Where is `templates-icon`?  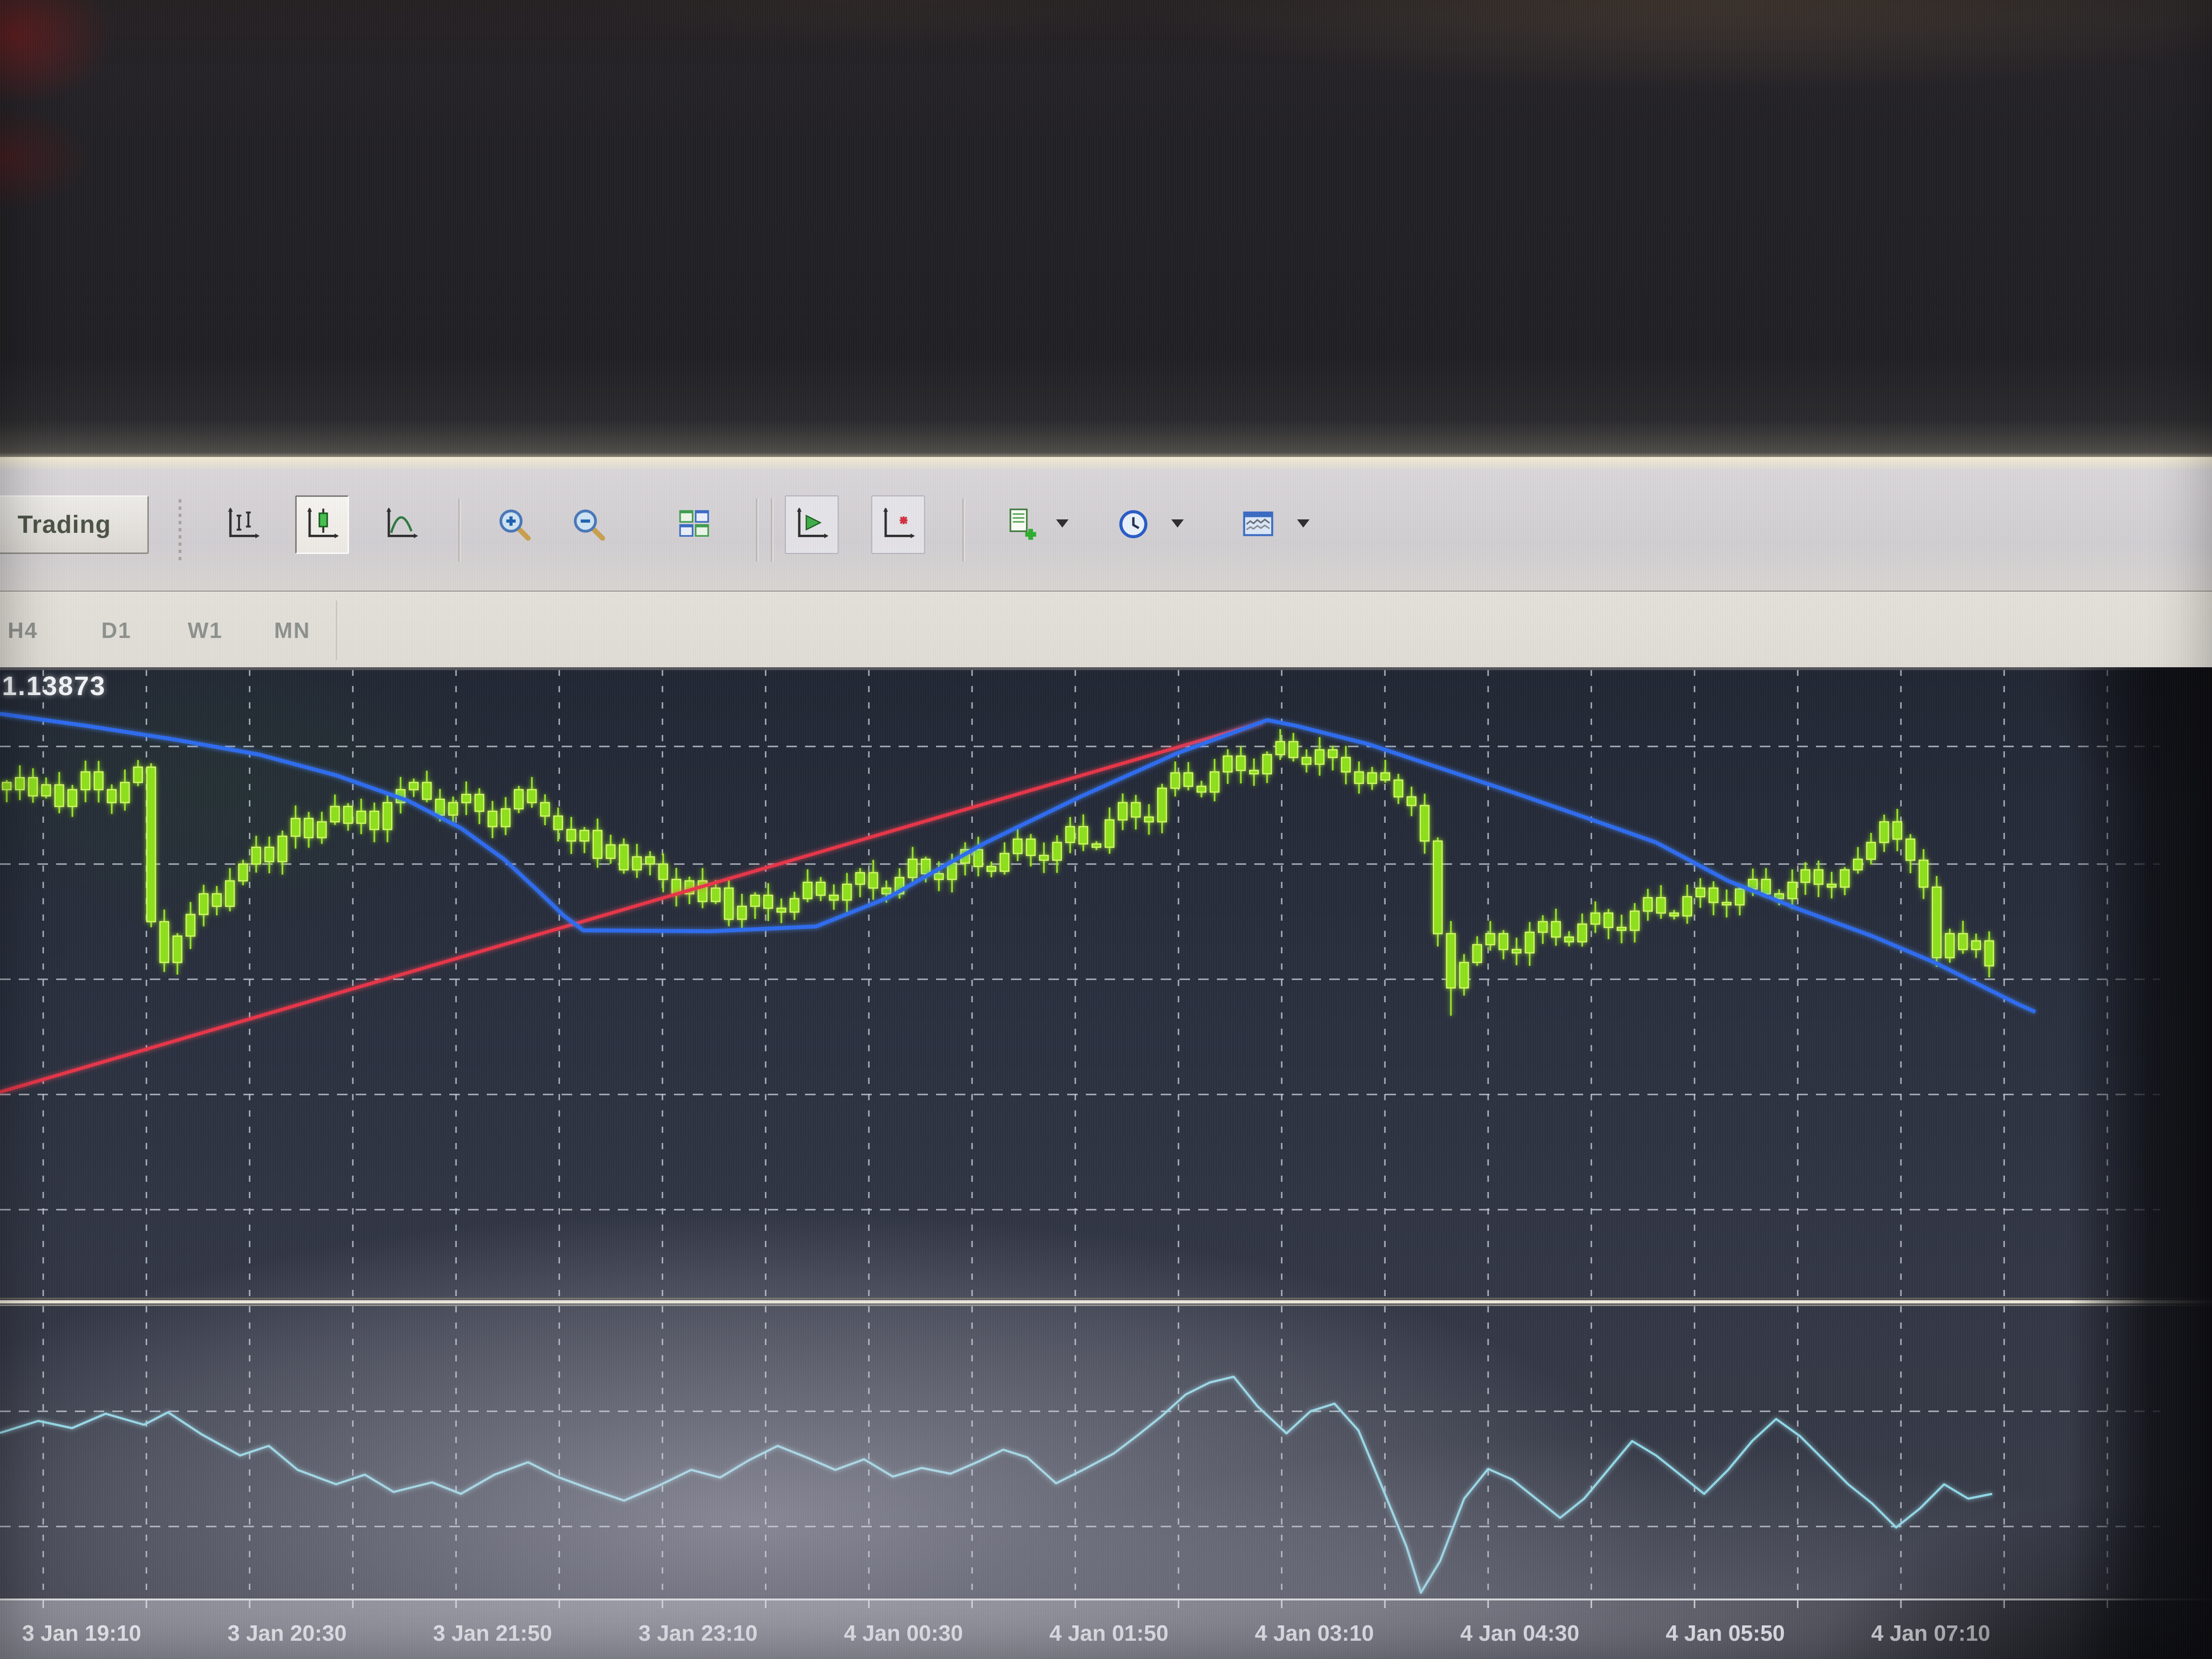 templates-icon is located at coordinates (1258, 524).